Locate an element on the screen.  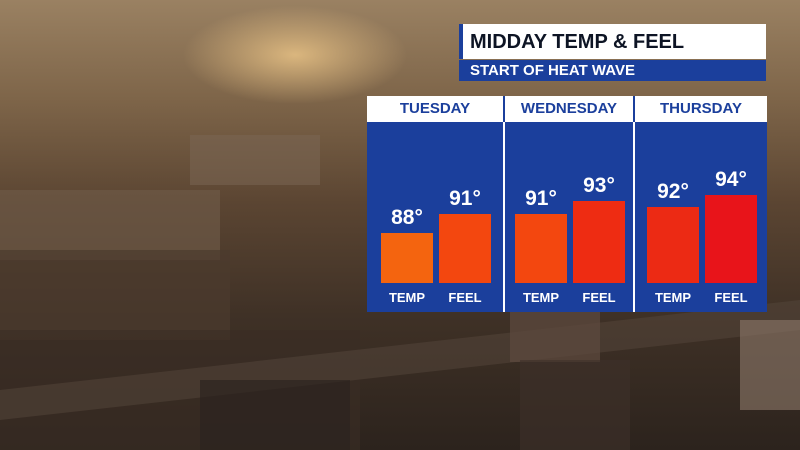
value-label-feel-wednesday: 93° is located at coordinates (599, 186).